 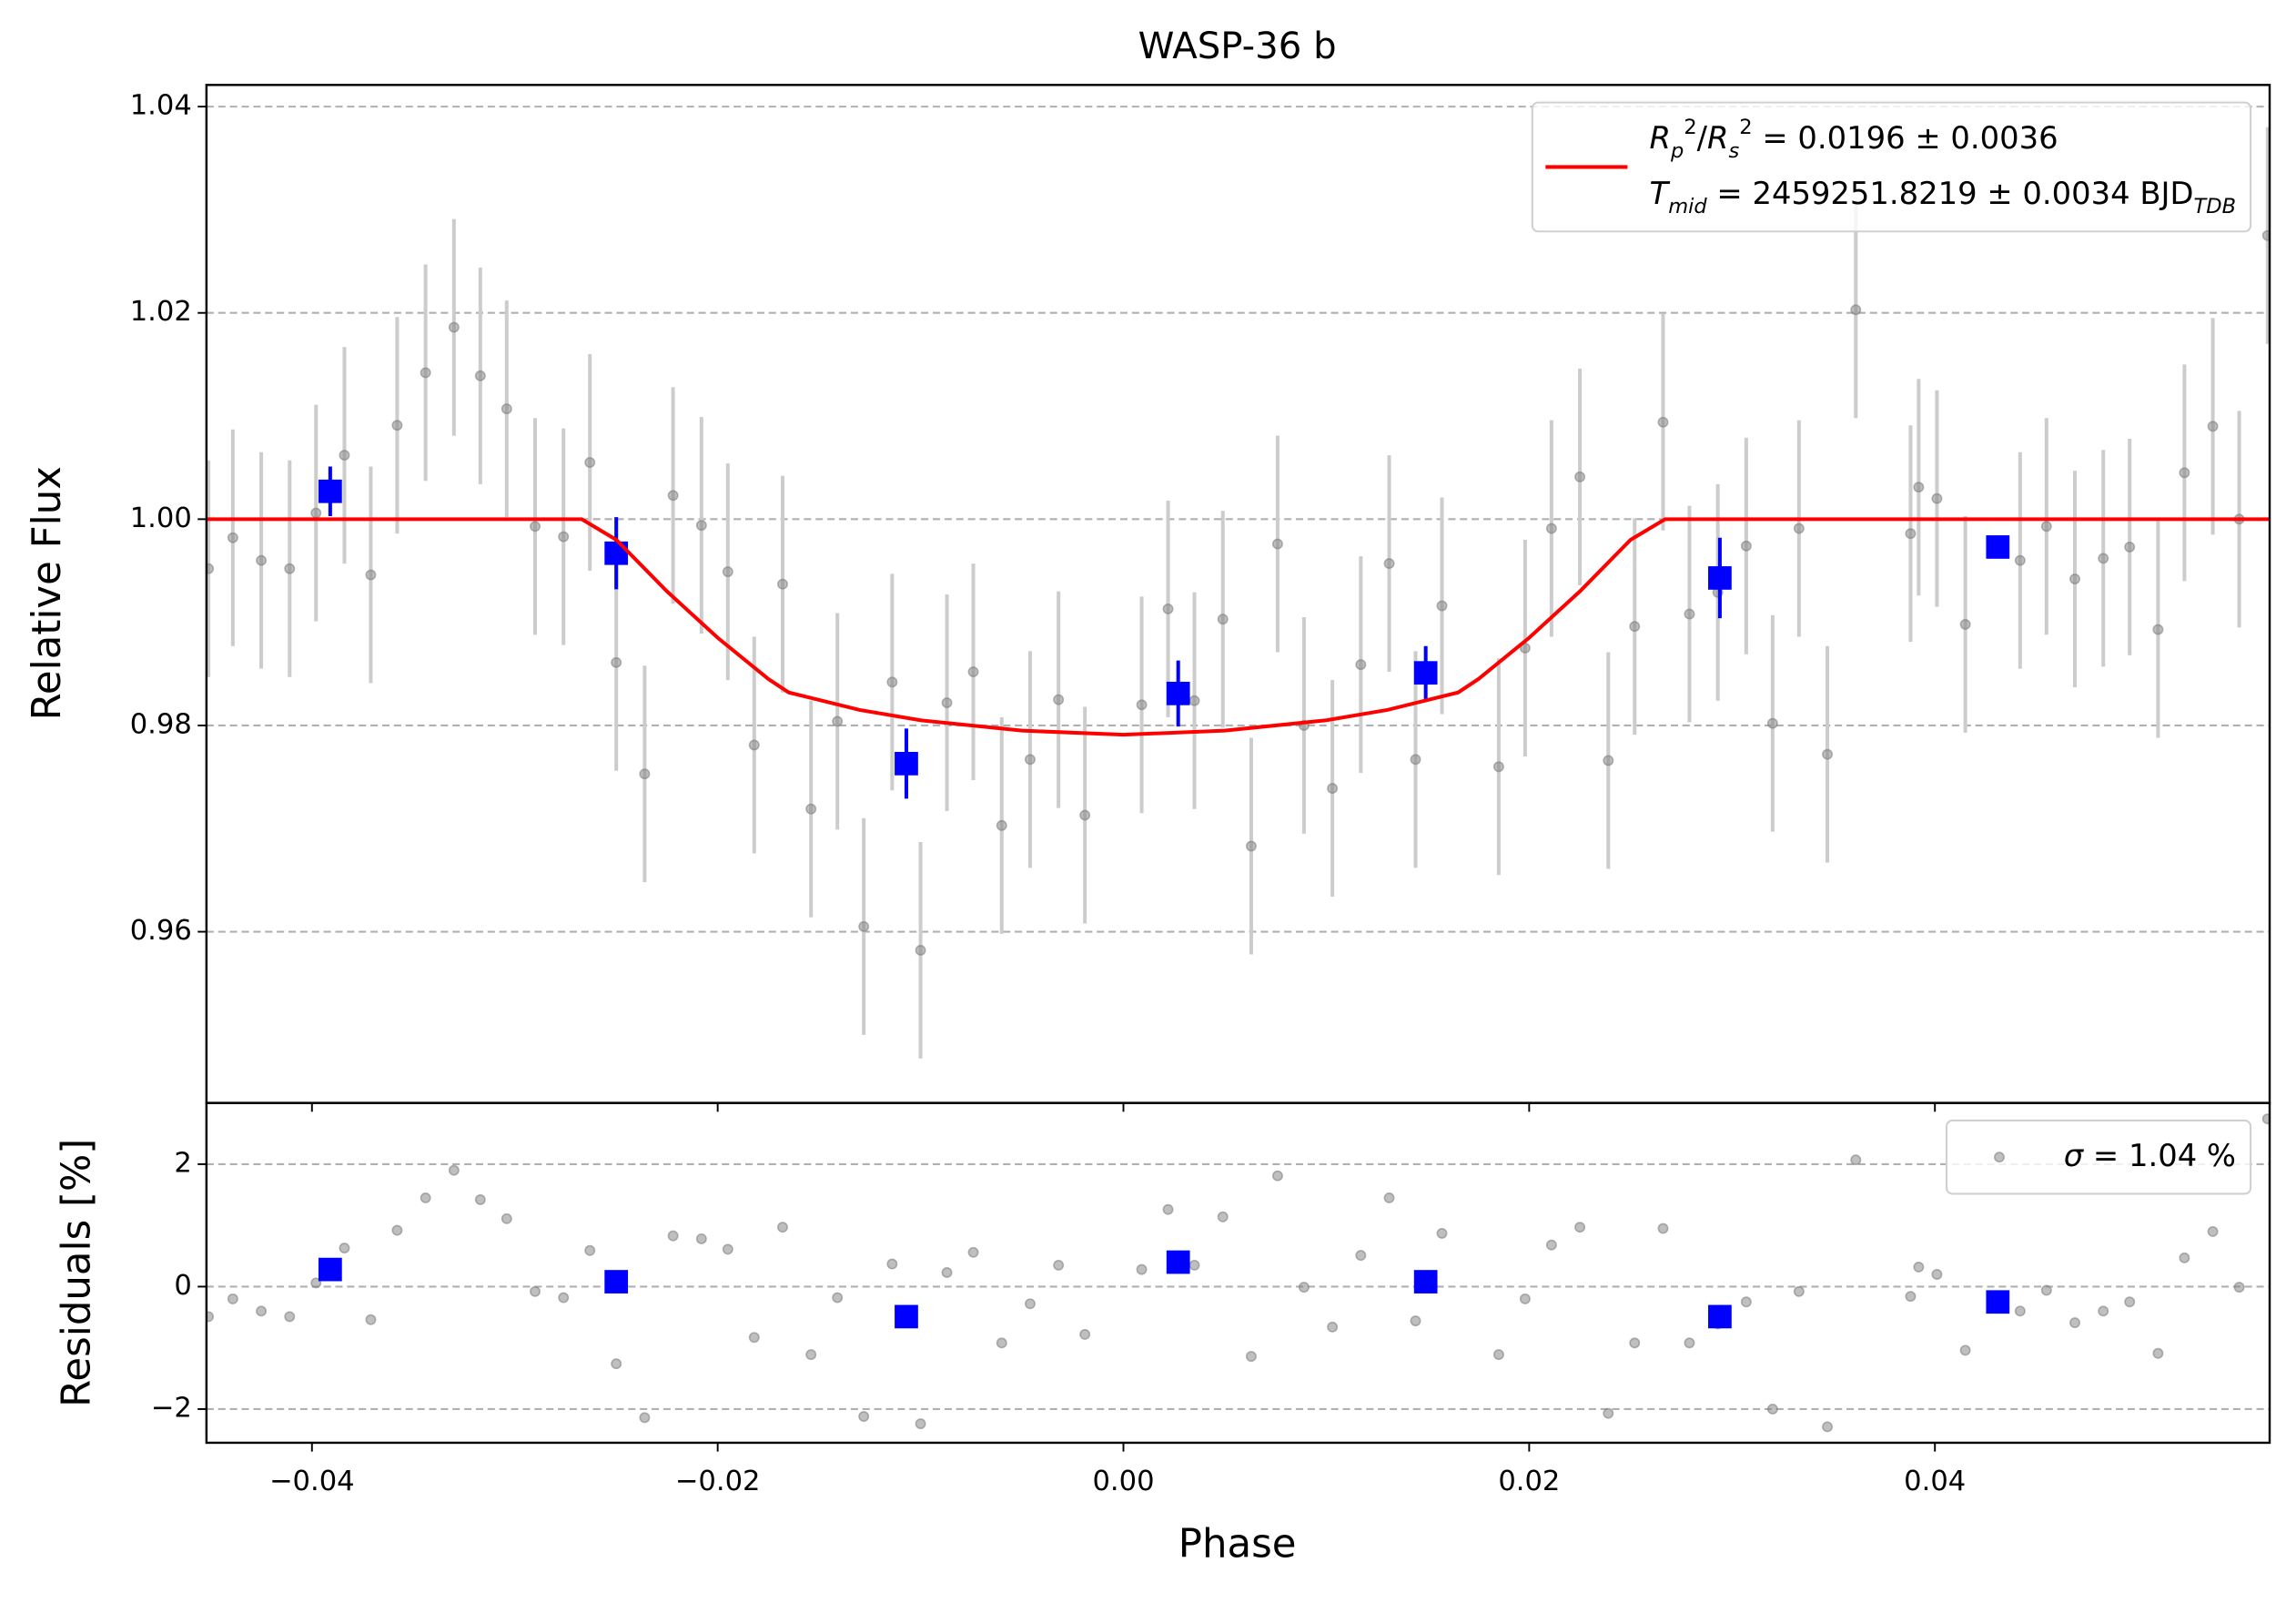 What do you see at coordinates (718, 1481) in the screenshot?
I see `x-tick-label: −0.02` at bounding box center [718, 1481].